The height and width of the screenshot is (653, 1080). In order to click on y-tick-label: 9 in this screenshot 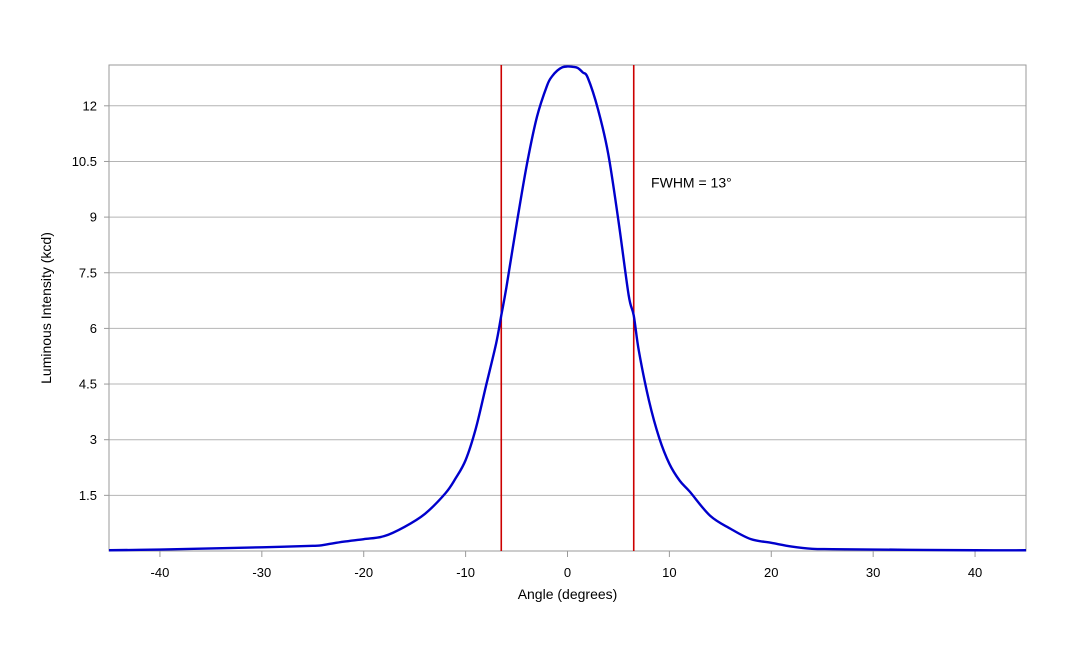, I will do `click(93, 217)`.